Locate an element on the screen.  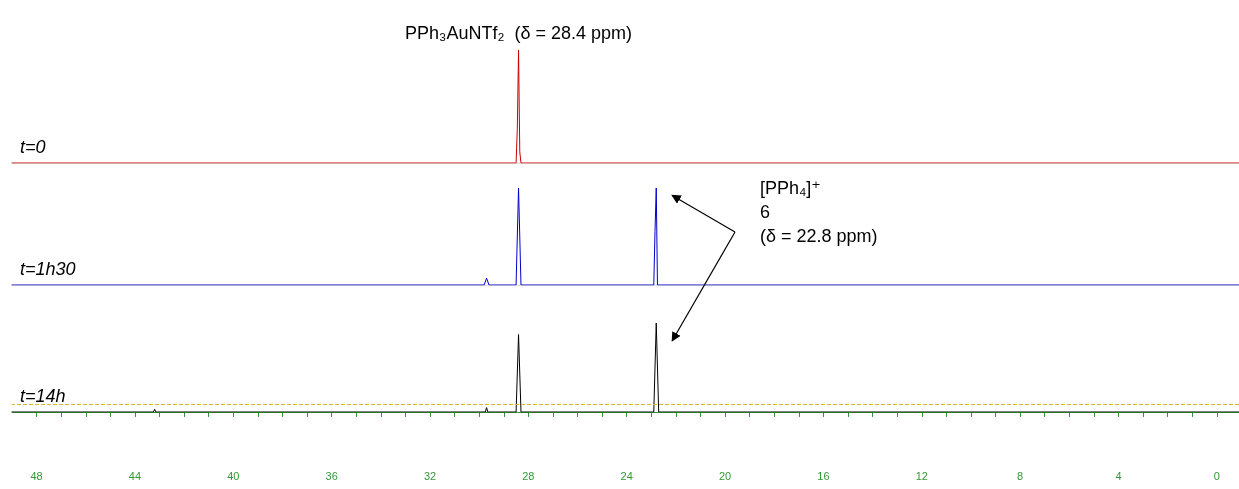
series-label: t=1h30 is located at coordinates (48, 269).